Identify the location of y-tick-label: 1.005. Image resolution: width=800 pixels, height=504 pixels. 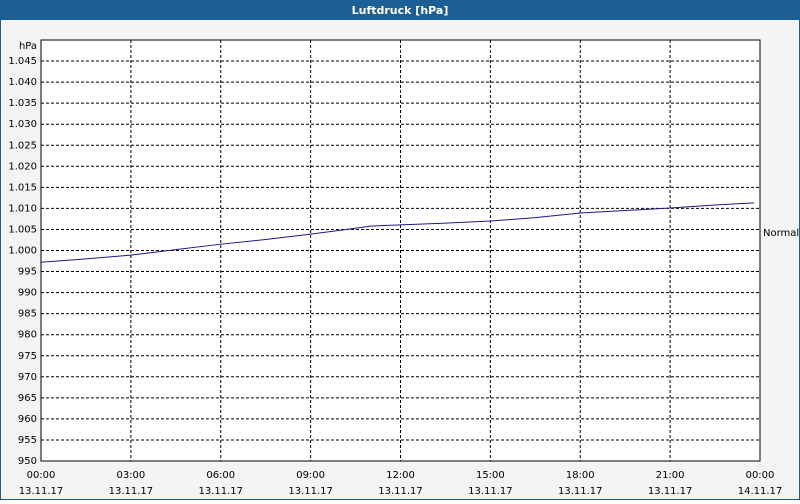
(22, 229).